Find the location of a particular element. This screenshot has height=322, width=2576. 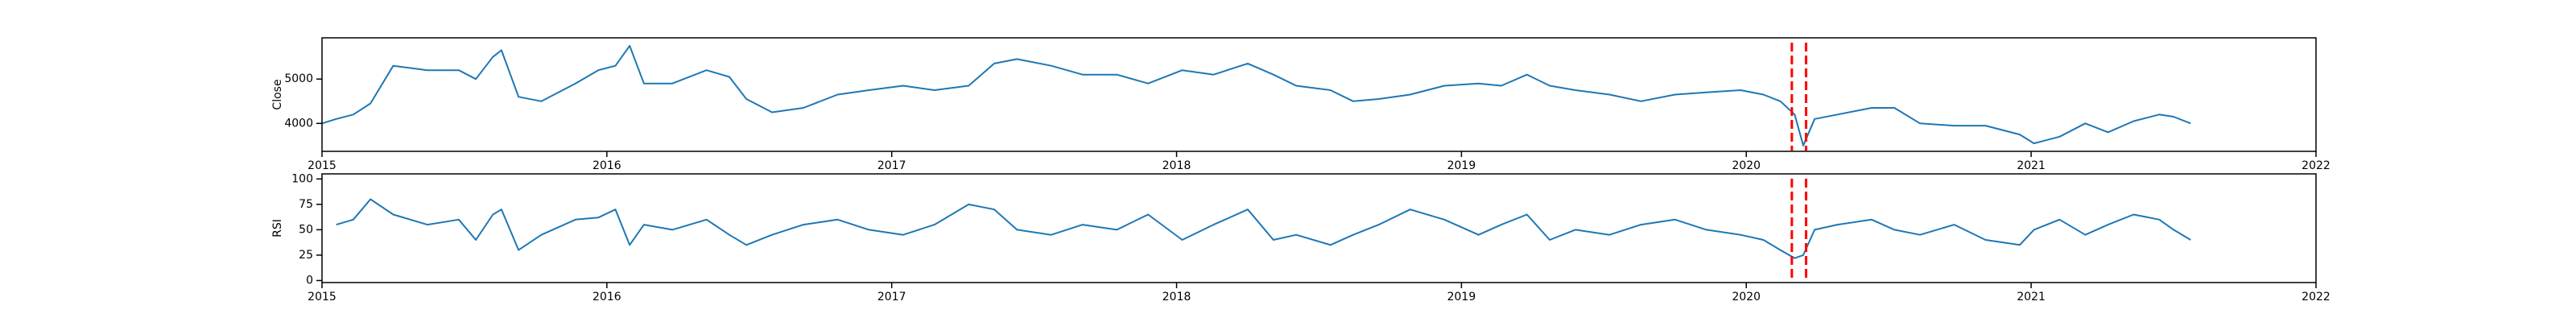

y-axis-label: RSI is located at coordinates (277, 228).